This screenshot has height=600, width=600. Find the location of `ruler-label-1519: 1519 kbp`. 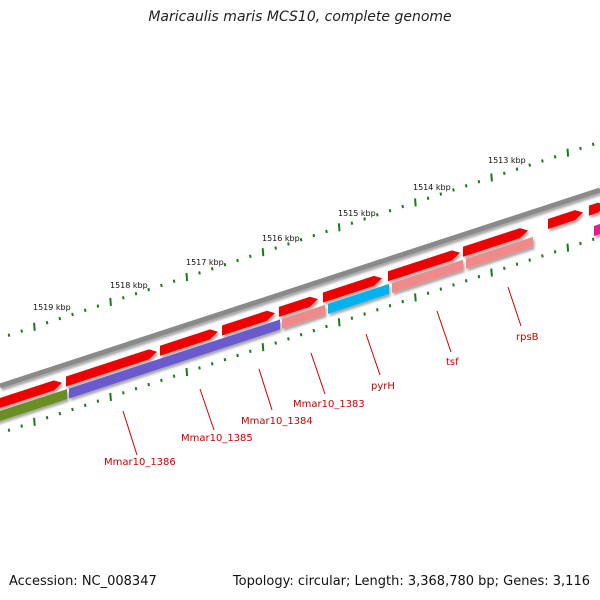

ruler-label-1519: 1519 kbp is located at coordinates (52, 307).